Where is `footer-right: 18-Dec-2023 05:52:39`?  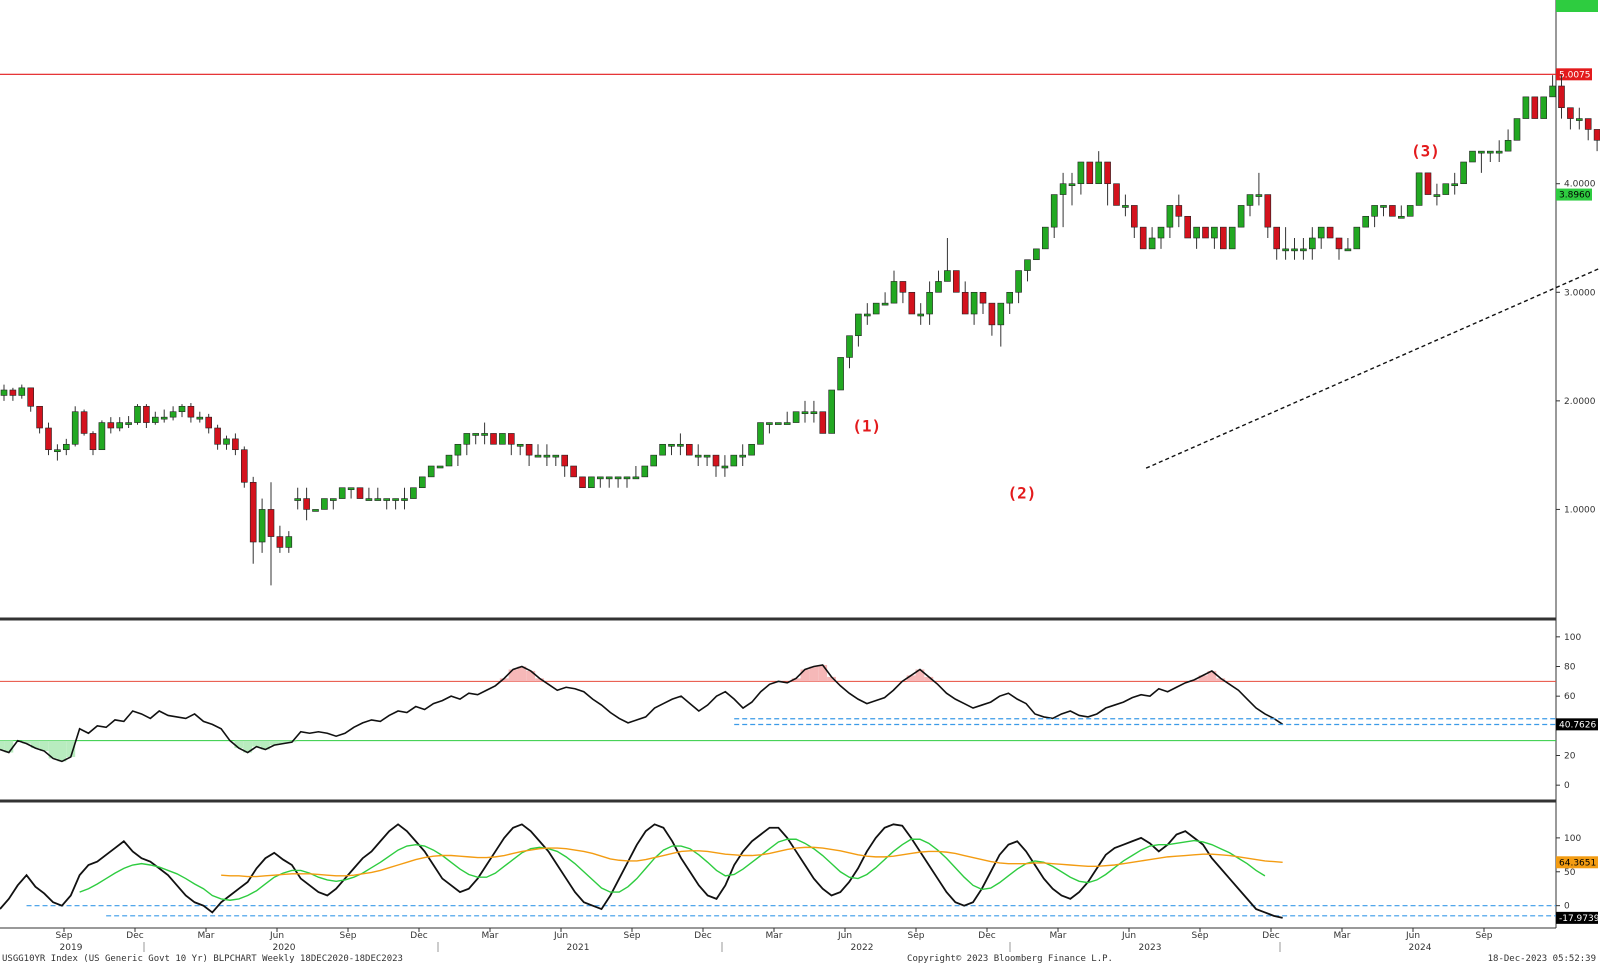 footer-right: 18-Dec-2023 05:52:39 is located at coordinates (1542, 959).